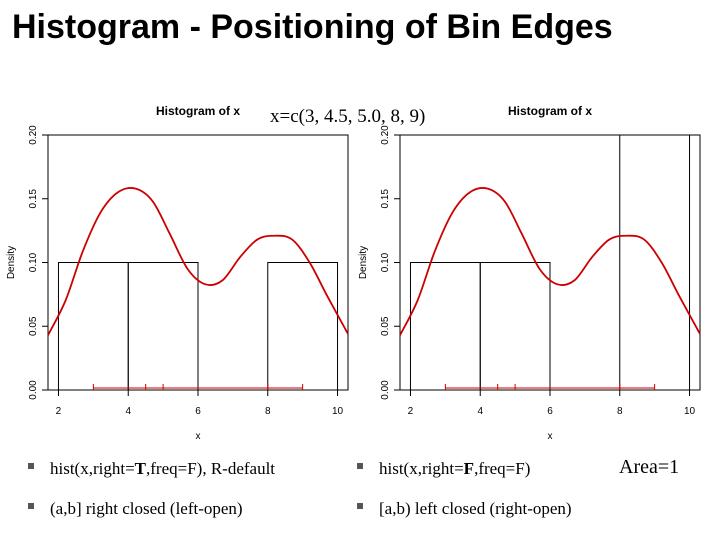 Image resolution: width=720 pixels, height=540 pixels. Describe the element at coordinates (385, 390) in the screenshot. I see `plot2-y-tick-label-0: 0.00` at that location.